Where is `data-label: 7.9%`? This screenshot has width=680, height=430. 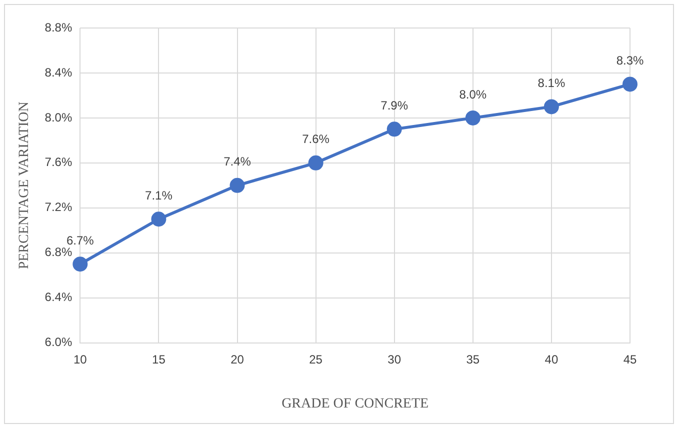 data-label: 7.9% is located at coordinates (394, 105).